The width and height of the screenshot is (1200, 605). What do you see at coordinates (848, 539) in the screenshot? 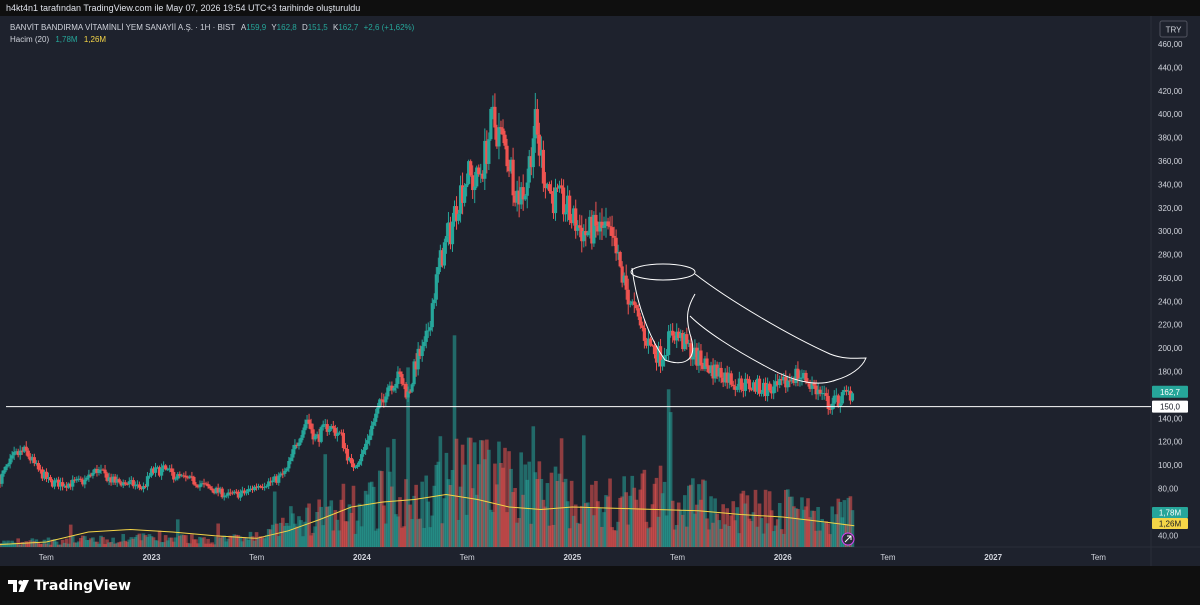
I see `scroll-to-realtime-icon` at bounding box center [848, 539].